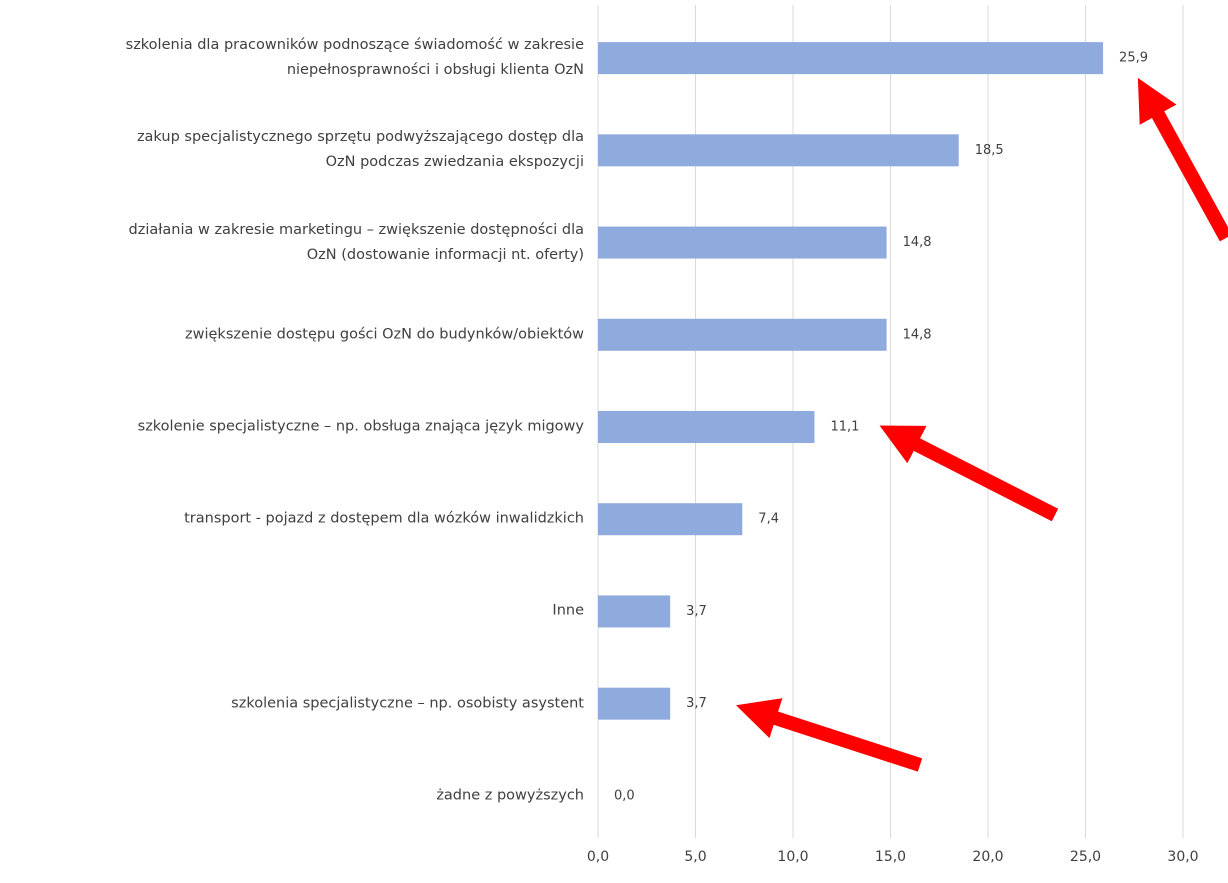 Image resolution: width=1228 pixels, height=883 pixels. Describe the element at coordinates (510, 795) in the screenshot. I see `category-label: żadne z powyższych` at that location.